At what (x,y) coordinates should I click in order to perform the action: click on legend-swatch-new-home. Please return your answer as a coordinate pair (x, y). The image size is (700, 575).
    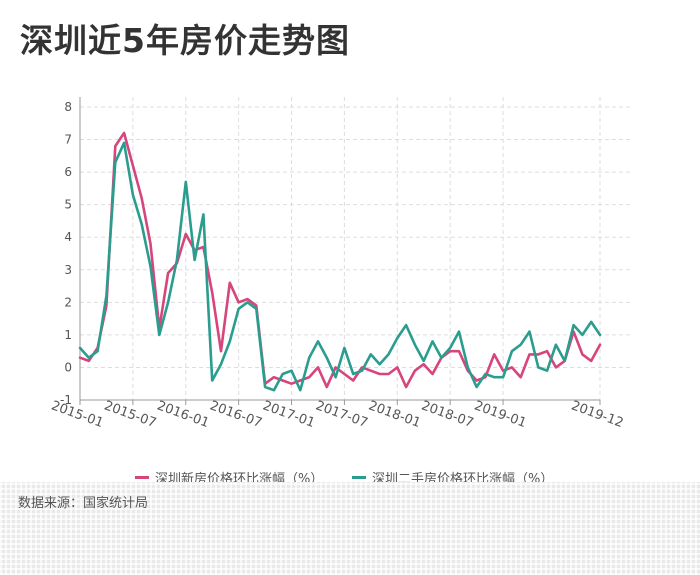
    Looking at the image, I should click on (142, 477).